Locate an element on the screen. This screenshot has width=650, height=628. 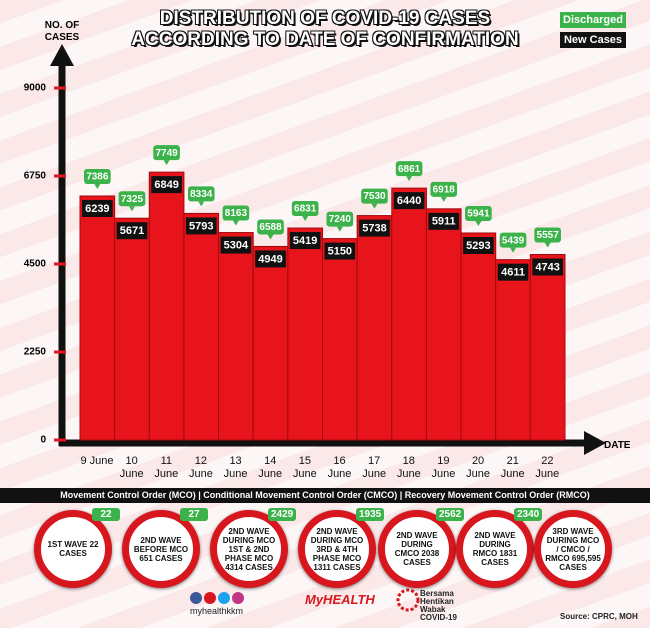
x-axis-arrow is located at coordinates (595, 443).